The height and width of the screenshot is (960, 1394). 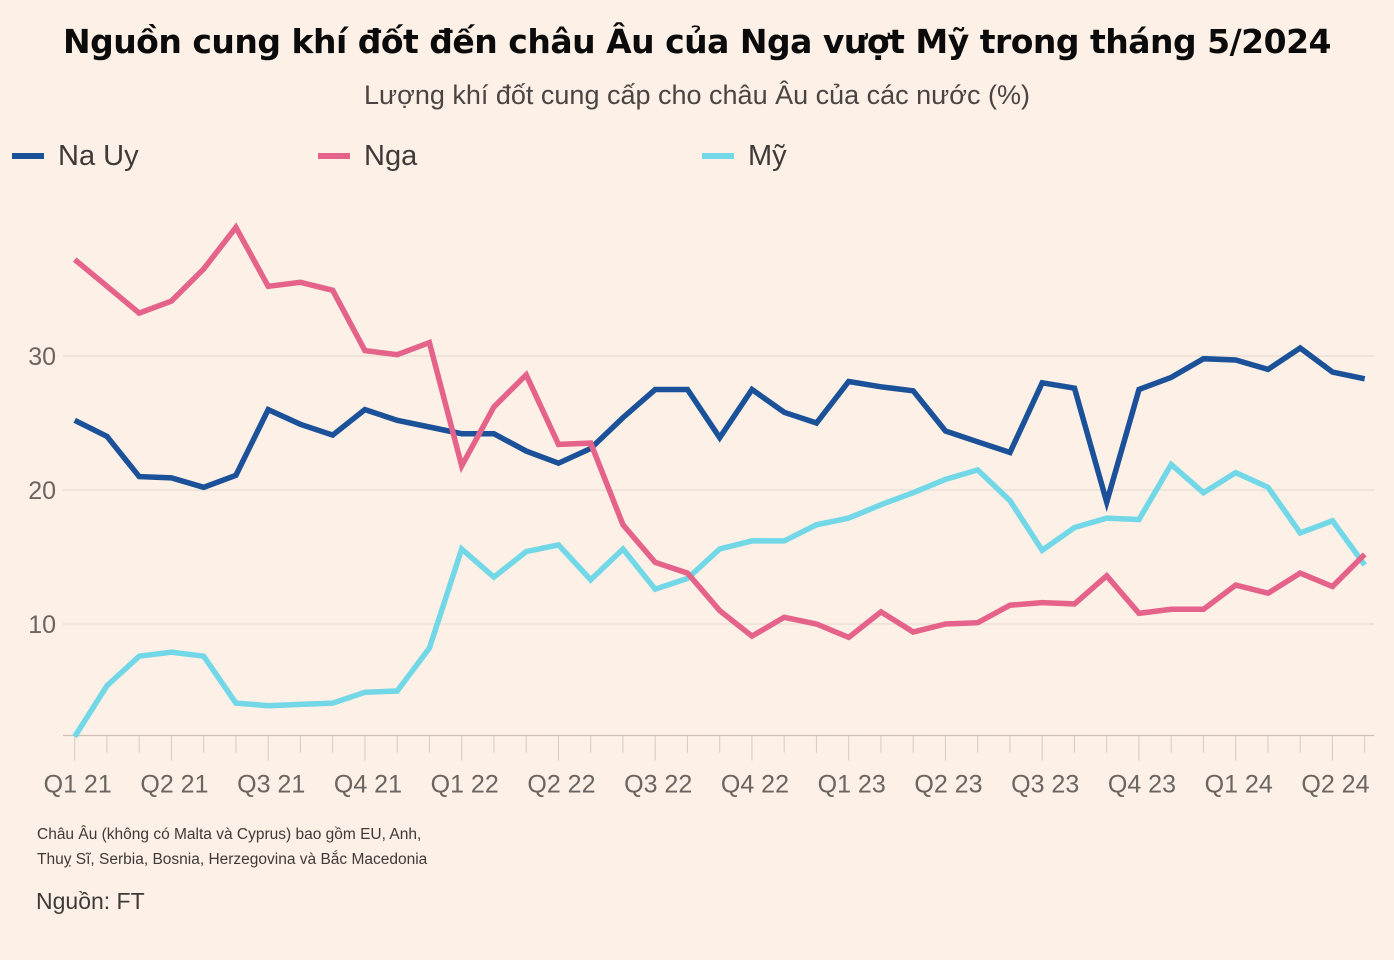 What do you see at coordinates (334, 156) in the screenshot?
I see `legend-swatch-nga` at bounding box center [334, 156].